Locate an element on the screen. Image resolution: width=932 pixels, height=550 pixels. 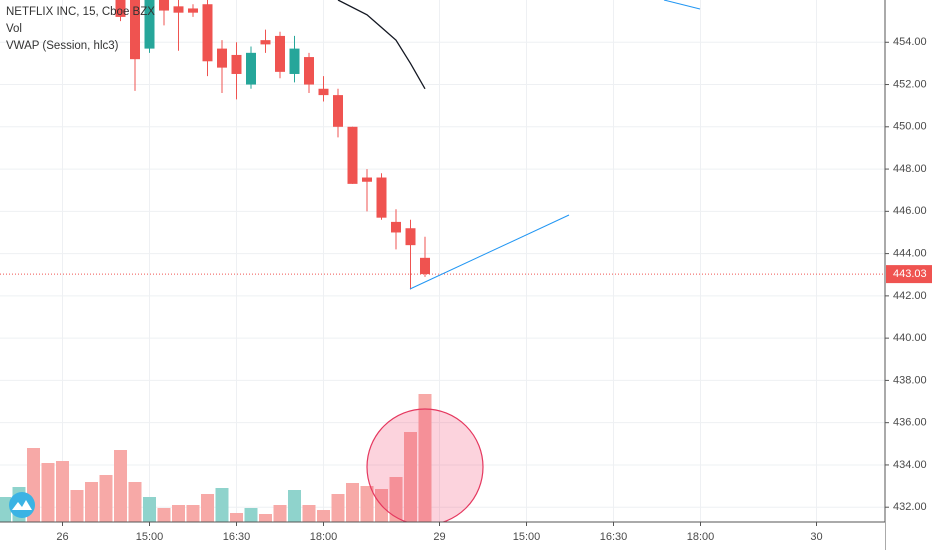
y-tick-label: 448.00 is located at coordinates (910, 169).